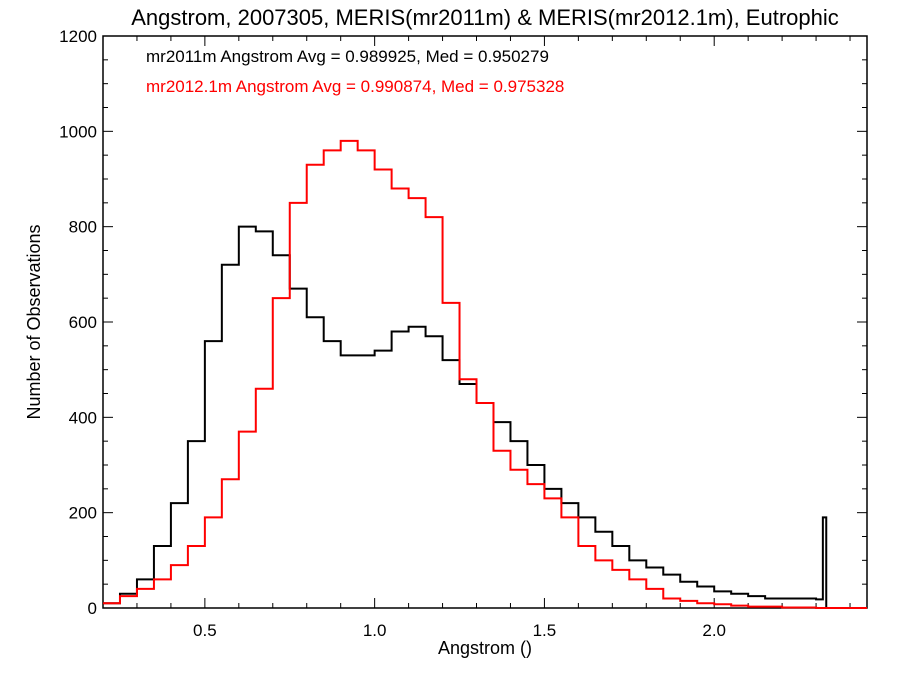 This screenshot has width=900, height=675. What do you see at coordinates (78, 131) in the screenshot?
I see `y-tick-label: 1000` at bounding box center [78, 131].